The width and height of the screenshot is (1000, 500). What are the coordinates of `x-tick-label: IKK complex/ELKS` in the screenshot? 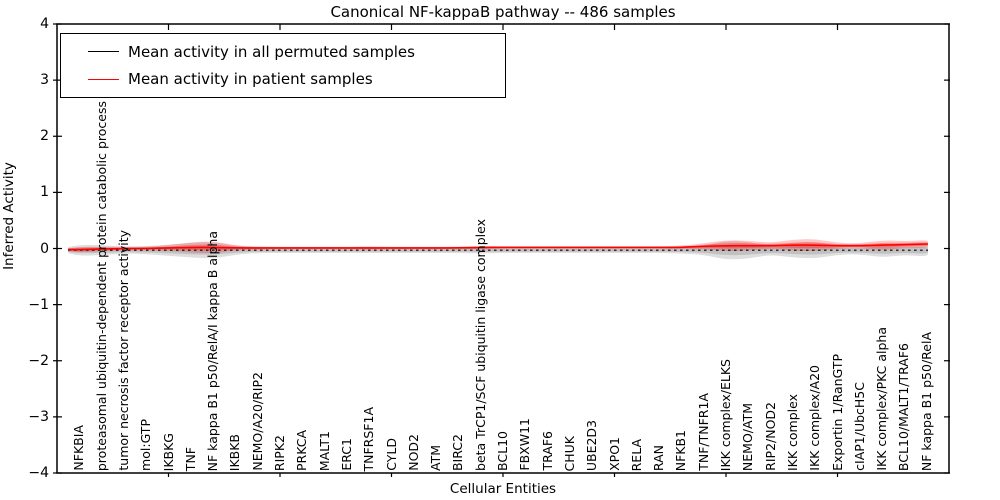 It's located at (725, 414).